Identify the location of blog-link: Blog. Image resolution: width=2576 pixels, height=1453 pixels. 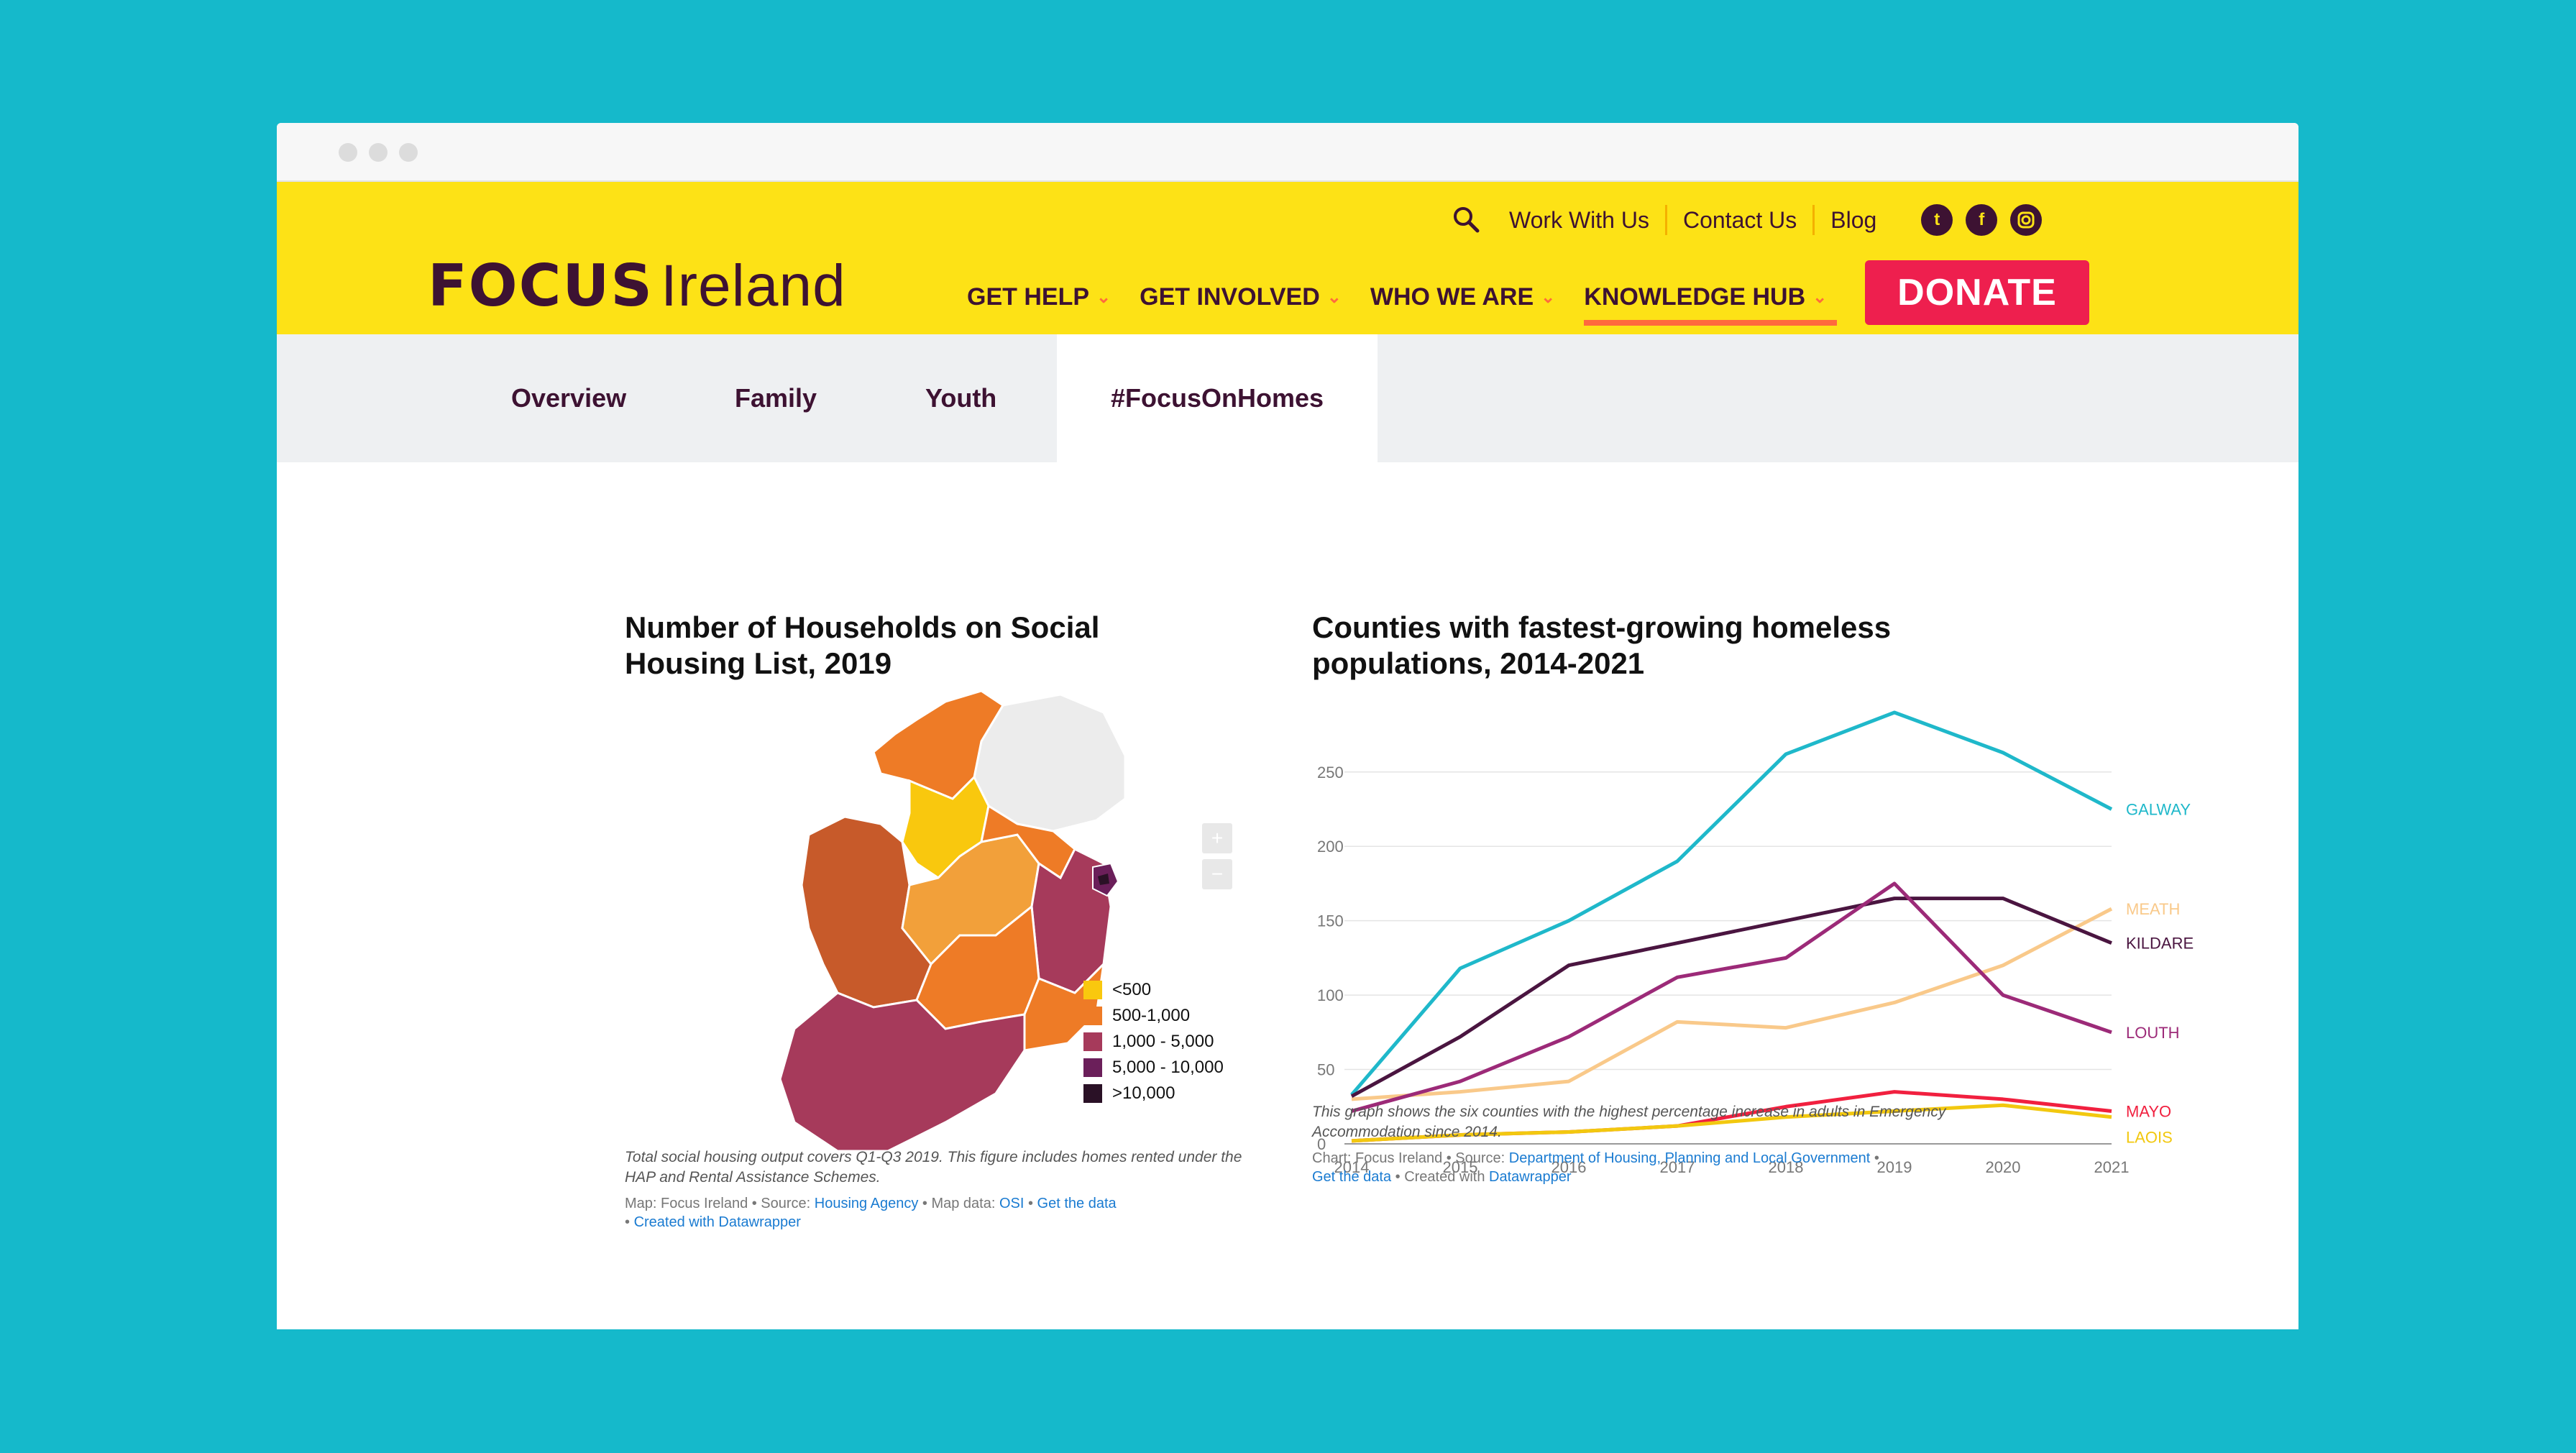
(1853, 219).